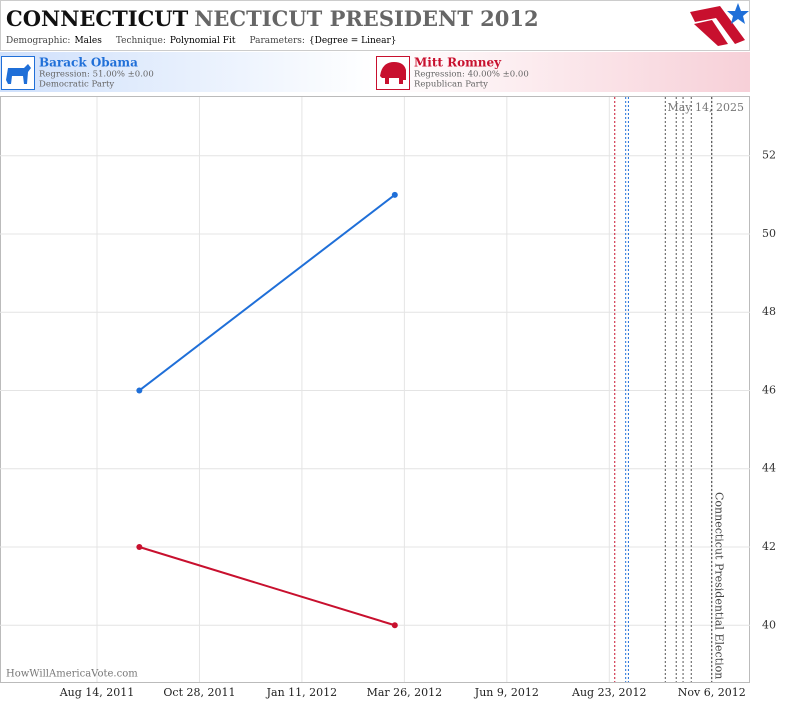  Describe the element at coordinates (76, 85) in the screenshot. I see `legend-party: Democratic Party` at that location.